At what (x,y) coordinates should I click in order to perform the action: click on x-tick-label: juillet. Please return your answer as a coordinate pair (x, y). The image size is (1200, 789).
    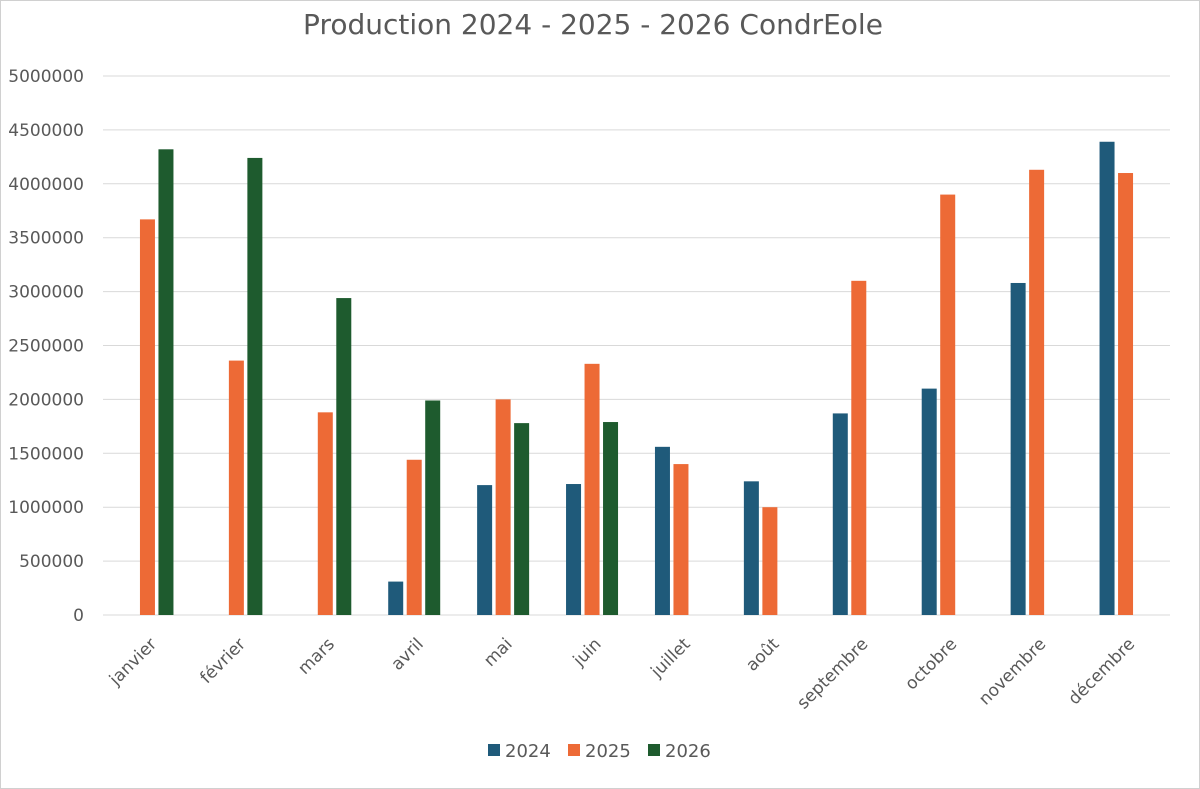
    Looking at the image, I should click on (671, 658).